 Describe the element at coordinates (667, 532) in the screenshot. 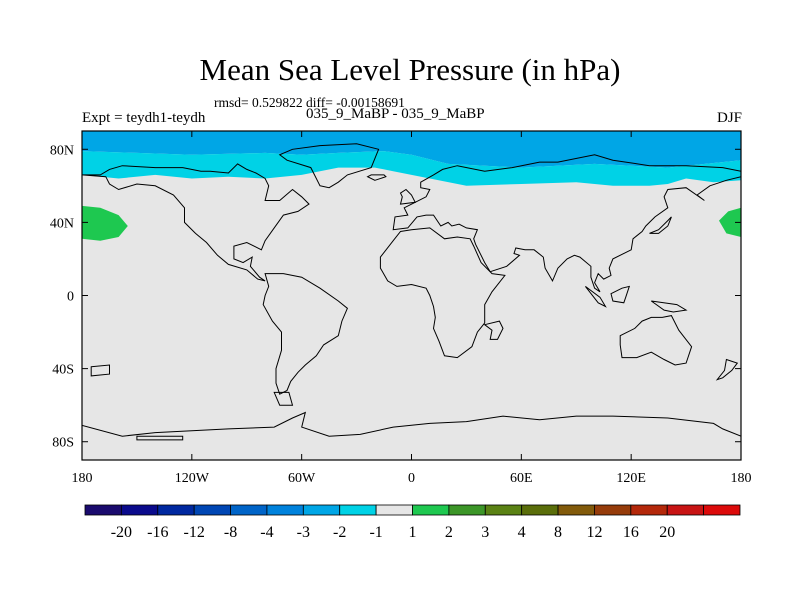

I see `colorbar-label: 20` at that location.